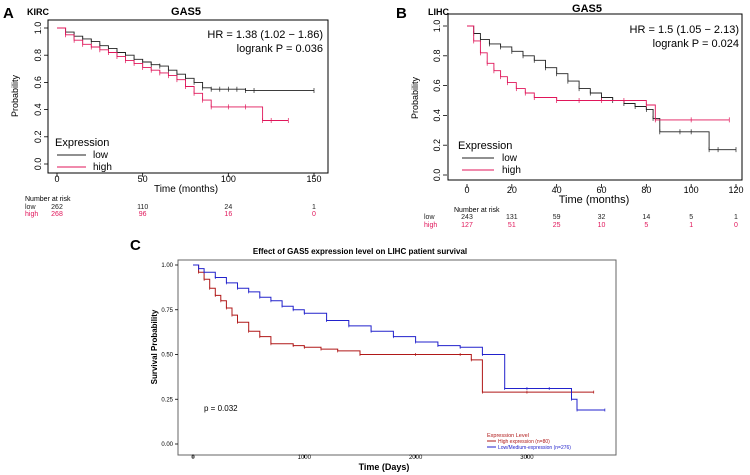 This screenshot has height=475, width=750. What do you see at coordinates (228, 214) in the screenshot?
I see `panel-a-risk-value: 16` at bounding box center [228, 214].